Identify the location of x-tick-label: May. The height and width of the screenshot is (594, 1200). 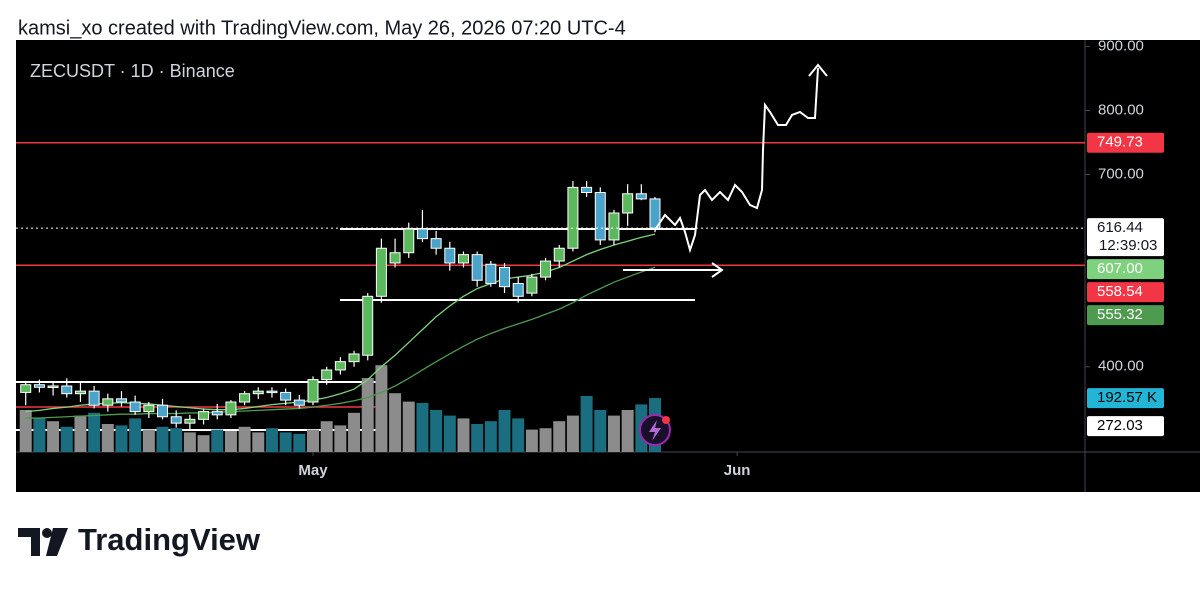
(313, 470).